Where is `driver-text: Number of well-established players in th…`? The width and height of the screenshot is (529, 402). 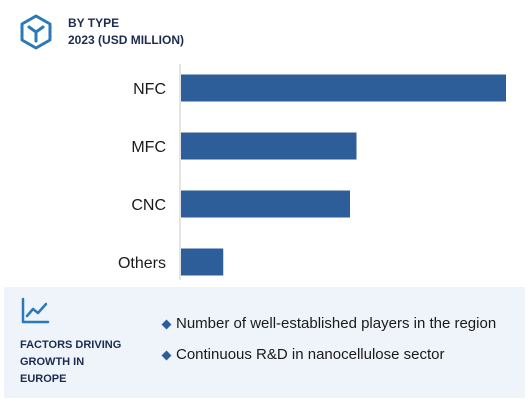 driver-text: Number of well-established players in th… is located at coordinates (336, 323).